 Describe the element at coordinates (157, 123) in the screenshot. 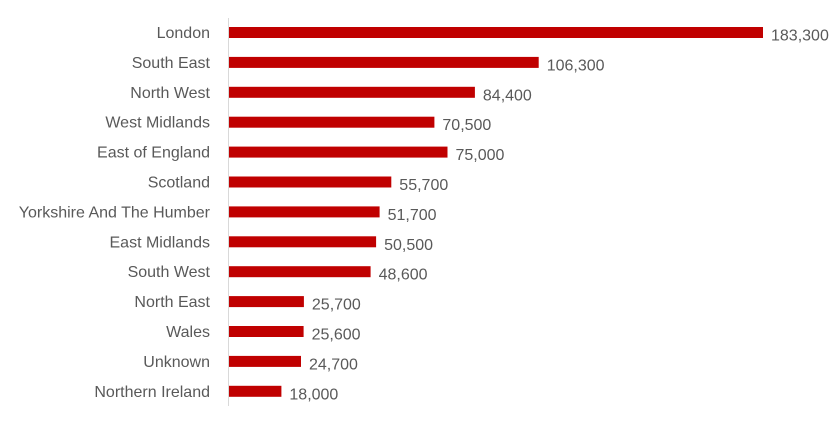

I see `category-label: West Midlands` at that location.